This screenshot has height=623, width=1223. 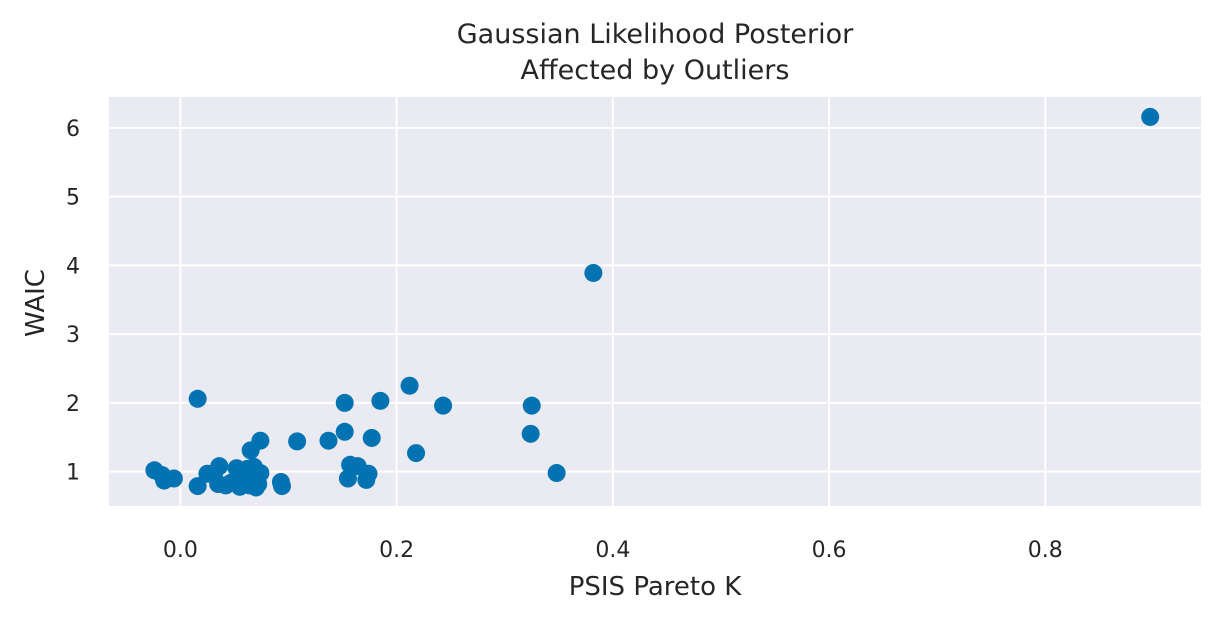 What do you see at coordinates (656, 587) in the screenshot?
I see `x-axis-label: PSIS Pareto K` at bounding box center [656, 587].